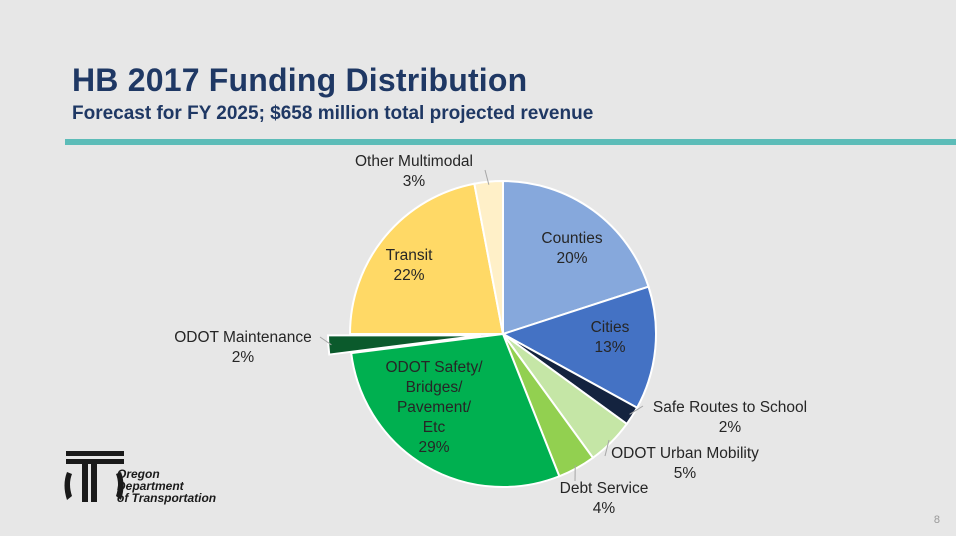  I want to click on odot-logo-mark-icon, so click(94, 476).